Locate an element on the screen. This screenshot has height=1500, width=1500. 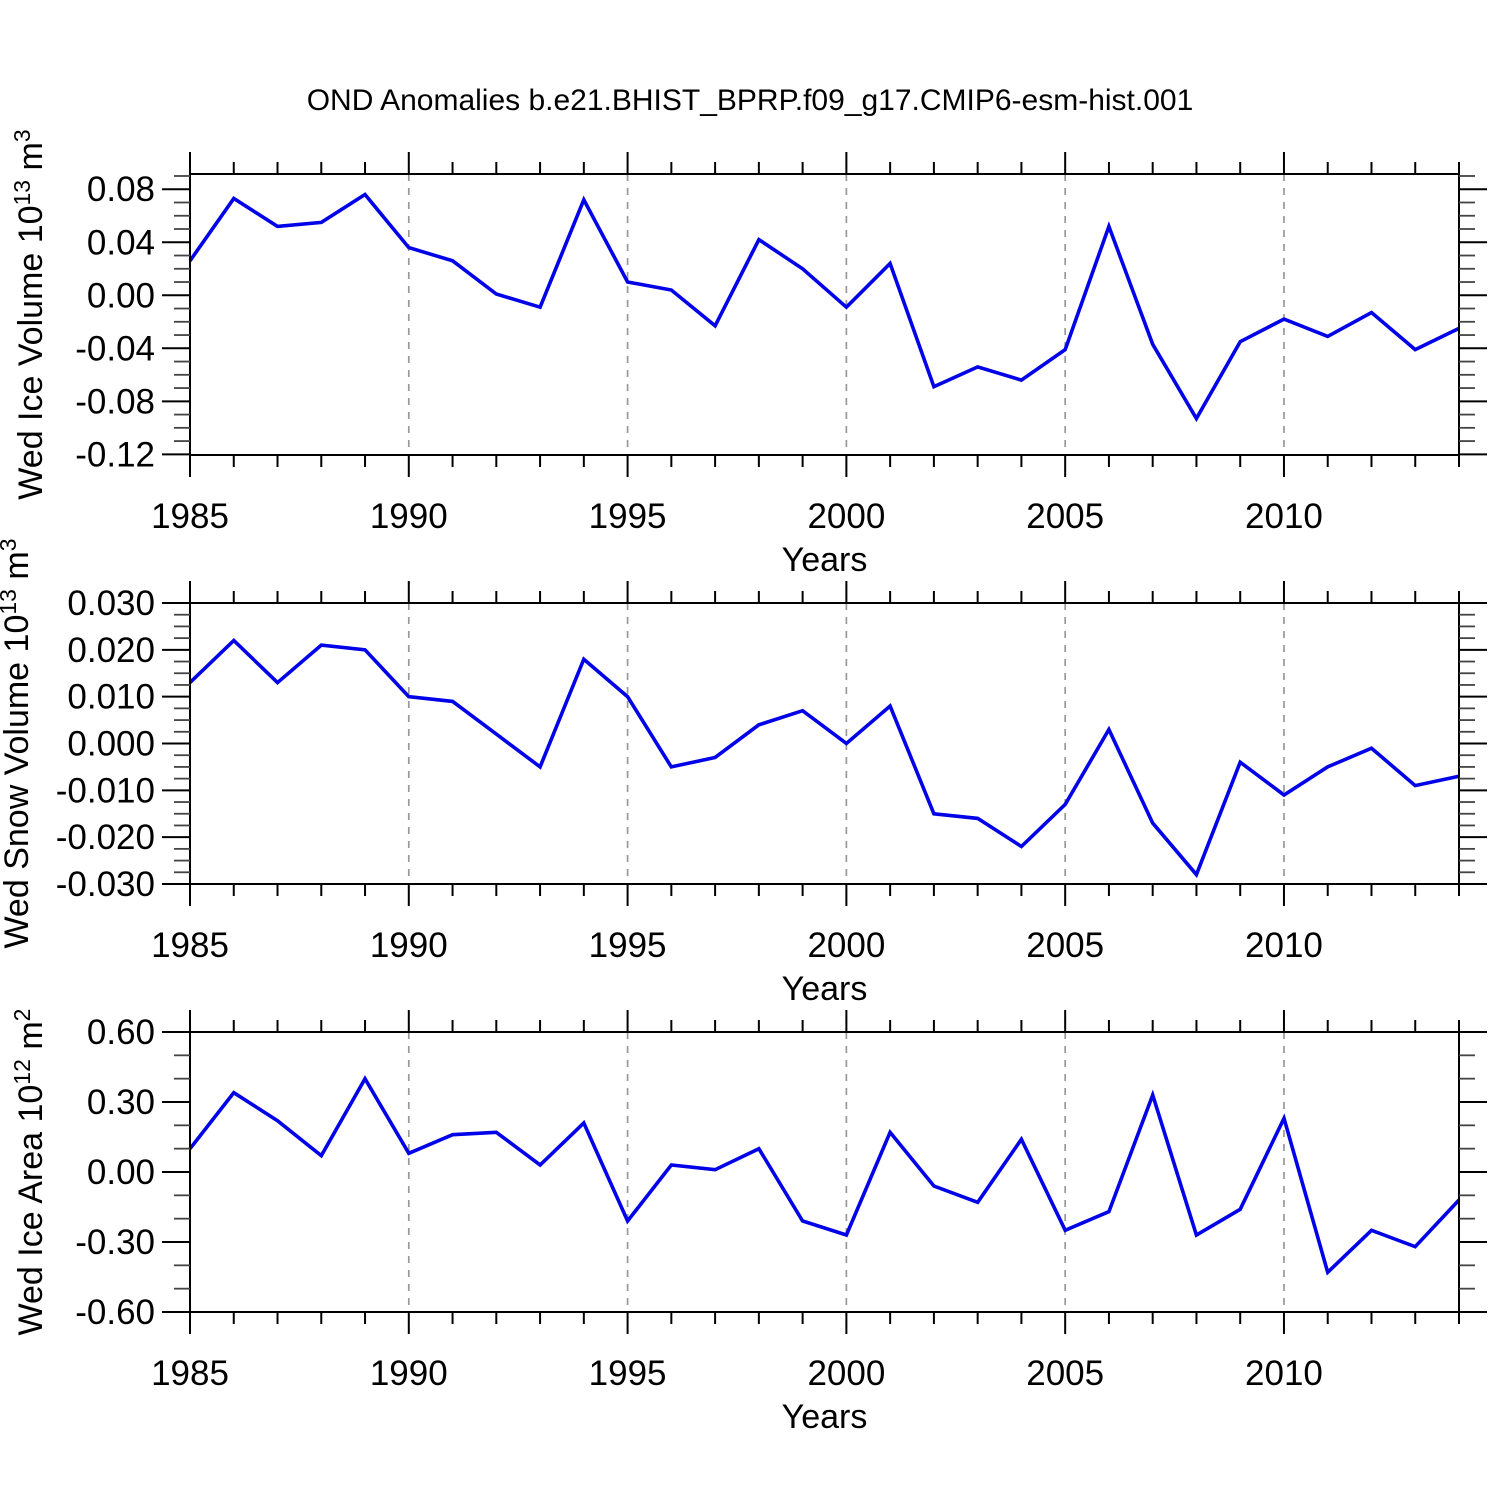
y-tick-label: -0.60 is located at coordinates (115, 1312).